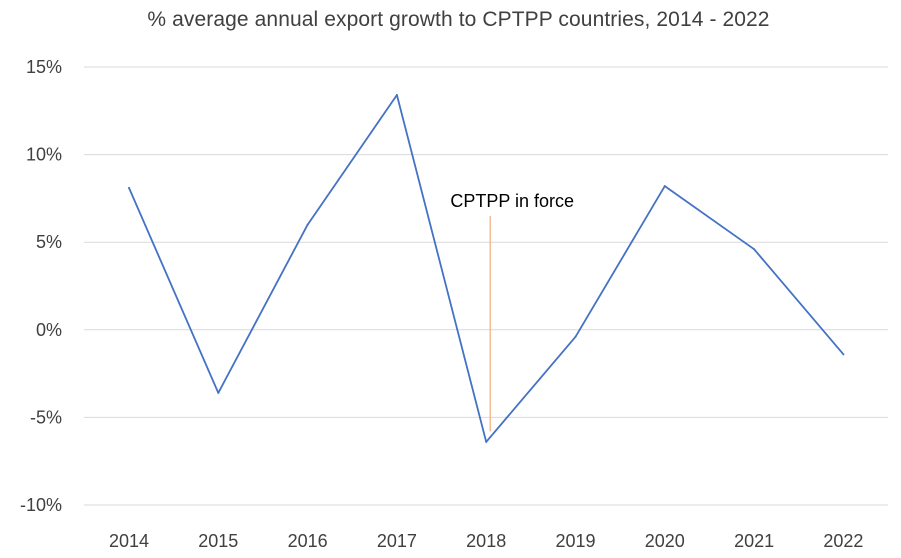 This screenshot has width=901, height=558. Describe the element at coordinates (41, 286) in the screenshot. I see `y-axis-tick-labels: 15% 10% 5% 0% -5% -10%` at that location.